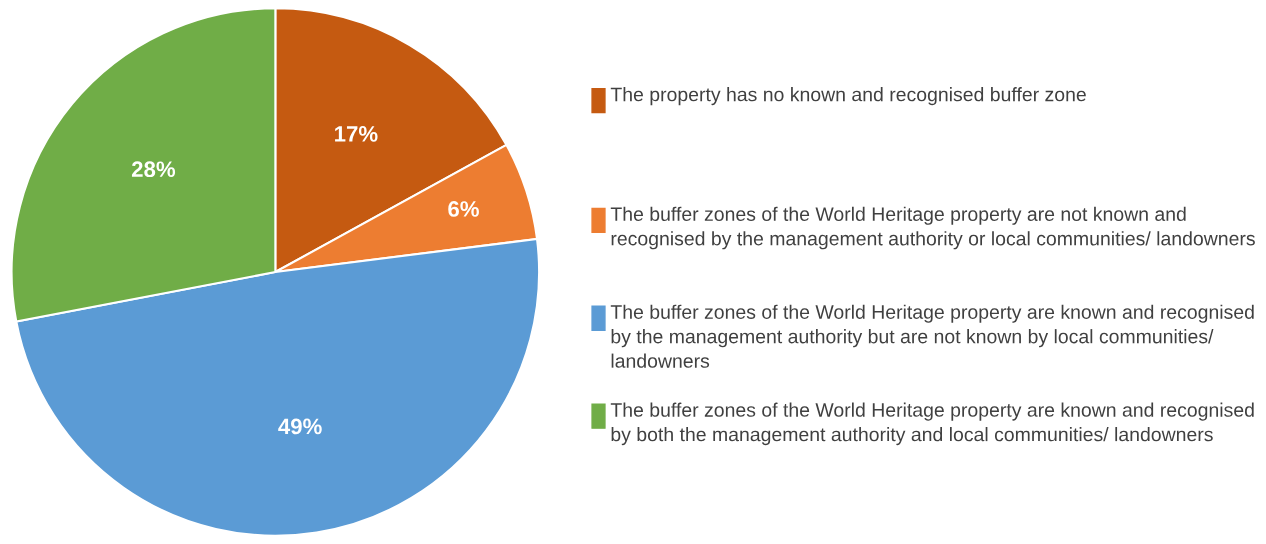  Describe the element at coordinates (932, 424) in the screenshot. I see `legend-label: The buffer zones of the World Heritage property are known and recognised by both the management authority and local communities/ landowners` at that location.